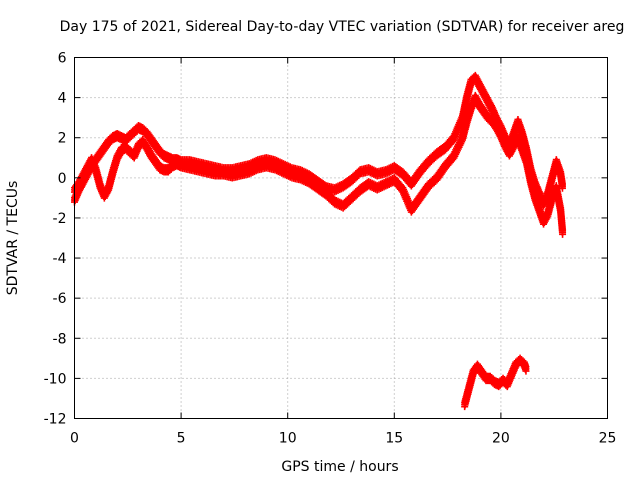 This screenshot has height=480, width=640. What do you see at coordinates (60, 219) in the screenshot?
I see `y-tick-label: -2` at bounding box center [60, 219].